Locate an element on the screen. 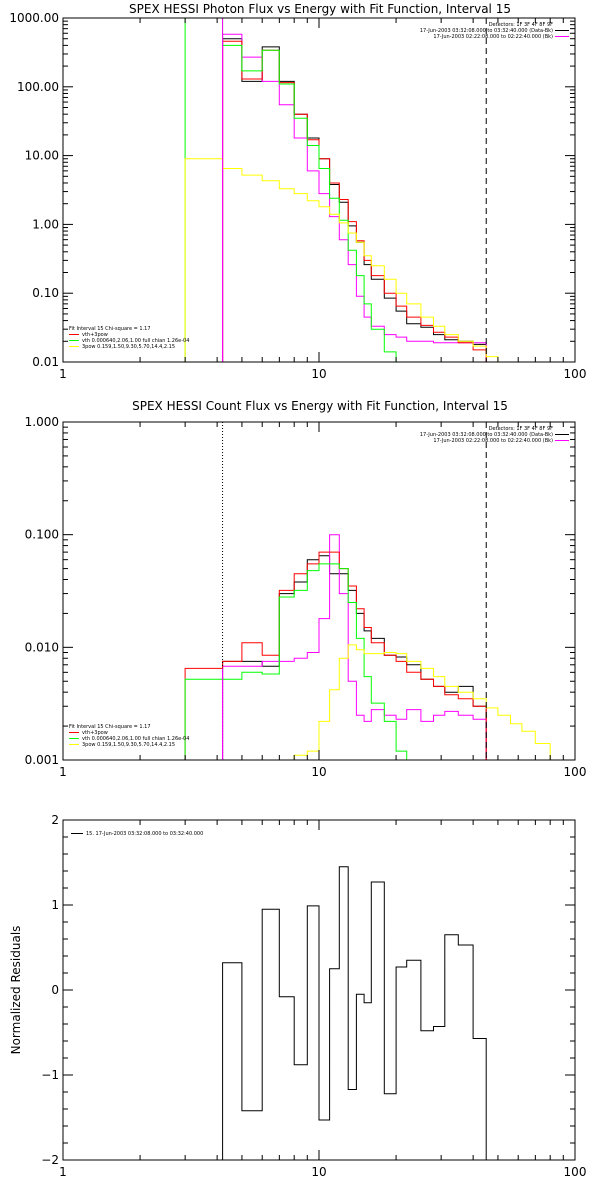  residuals-ylabel: Normalized Residuals is located at coordinates (16, 990).